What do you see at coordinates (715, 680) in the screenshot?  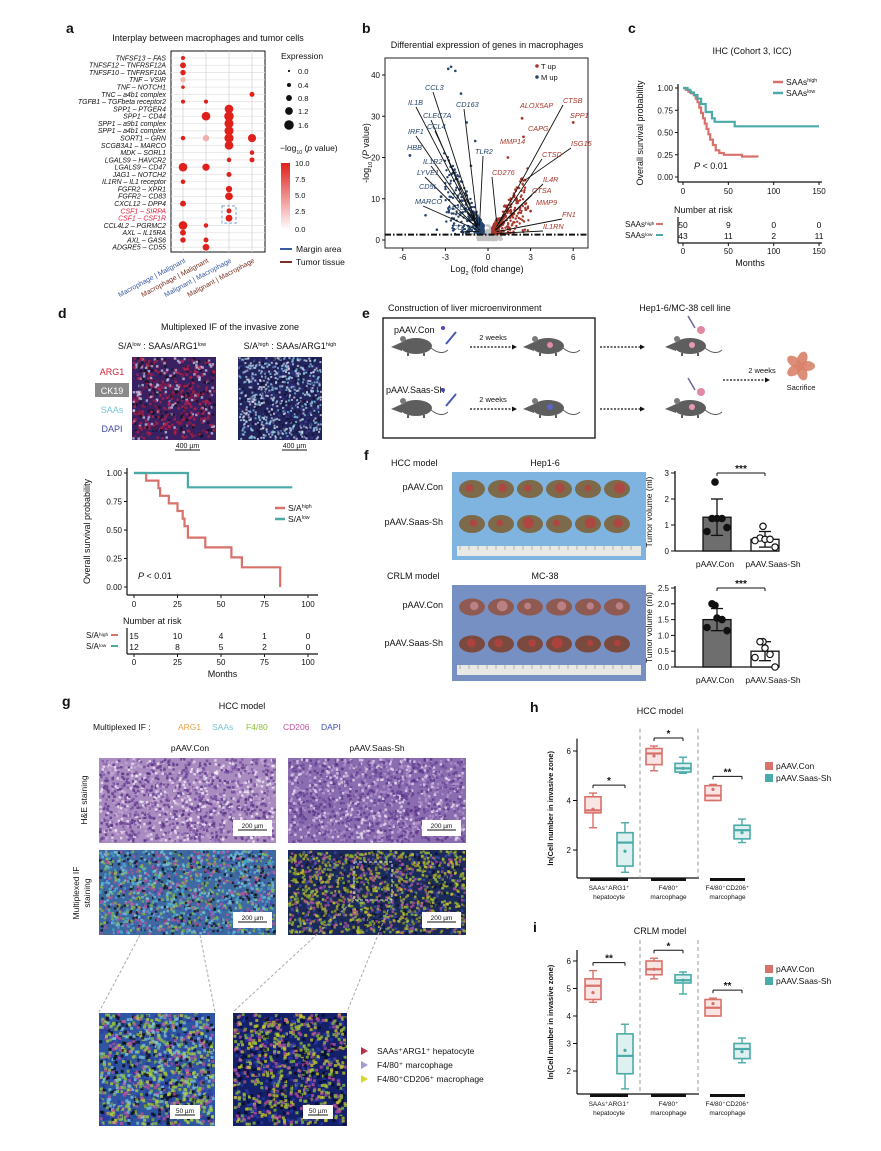 I see `x-category-label: pAAV.Con` at bounding box center [715, 680].